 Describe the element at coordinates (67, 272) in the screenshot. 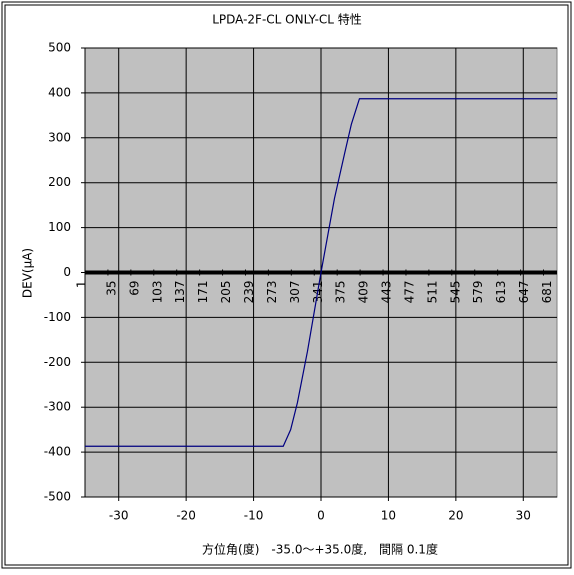

I see `y-tick-label: 0` at that location.